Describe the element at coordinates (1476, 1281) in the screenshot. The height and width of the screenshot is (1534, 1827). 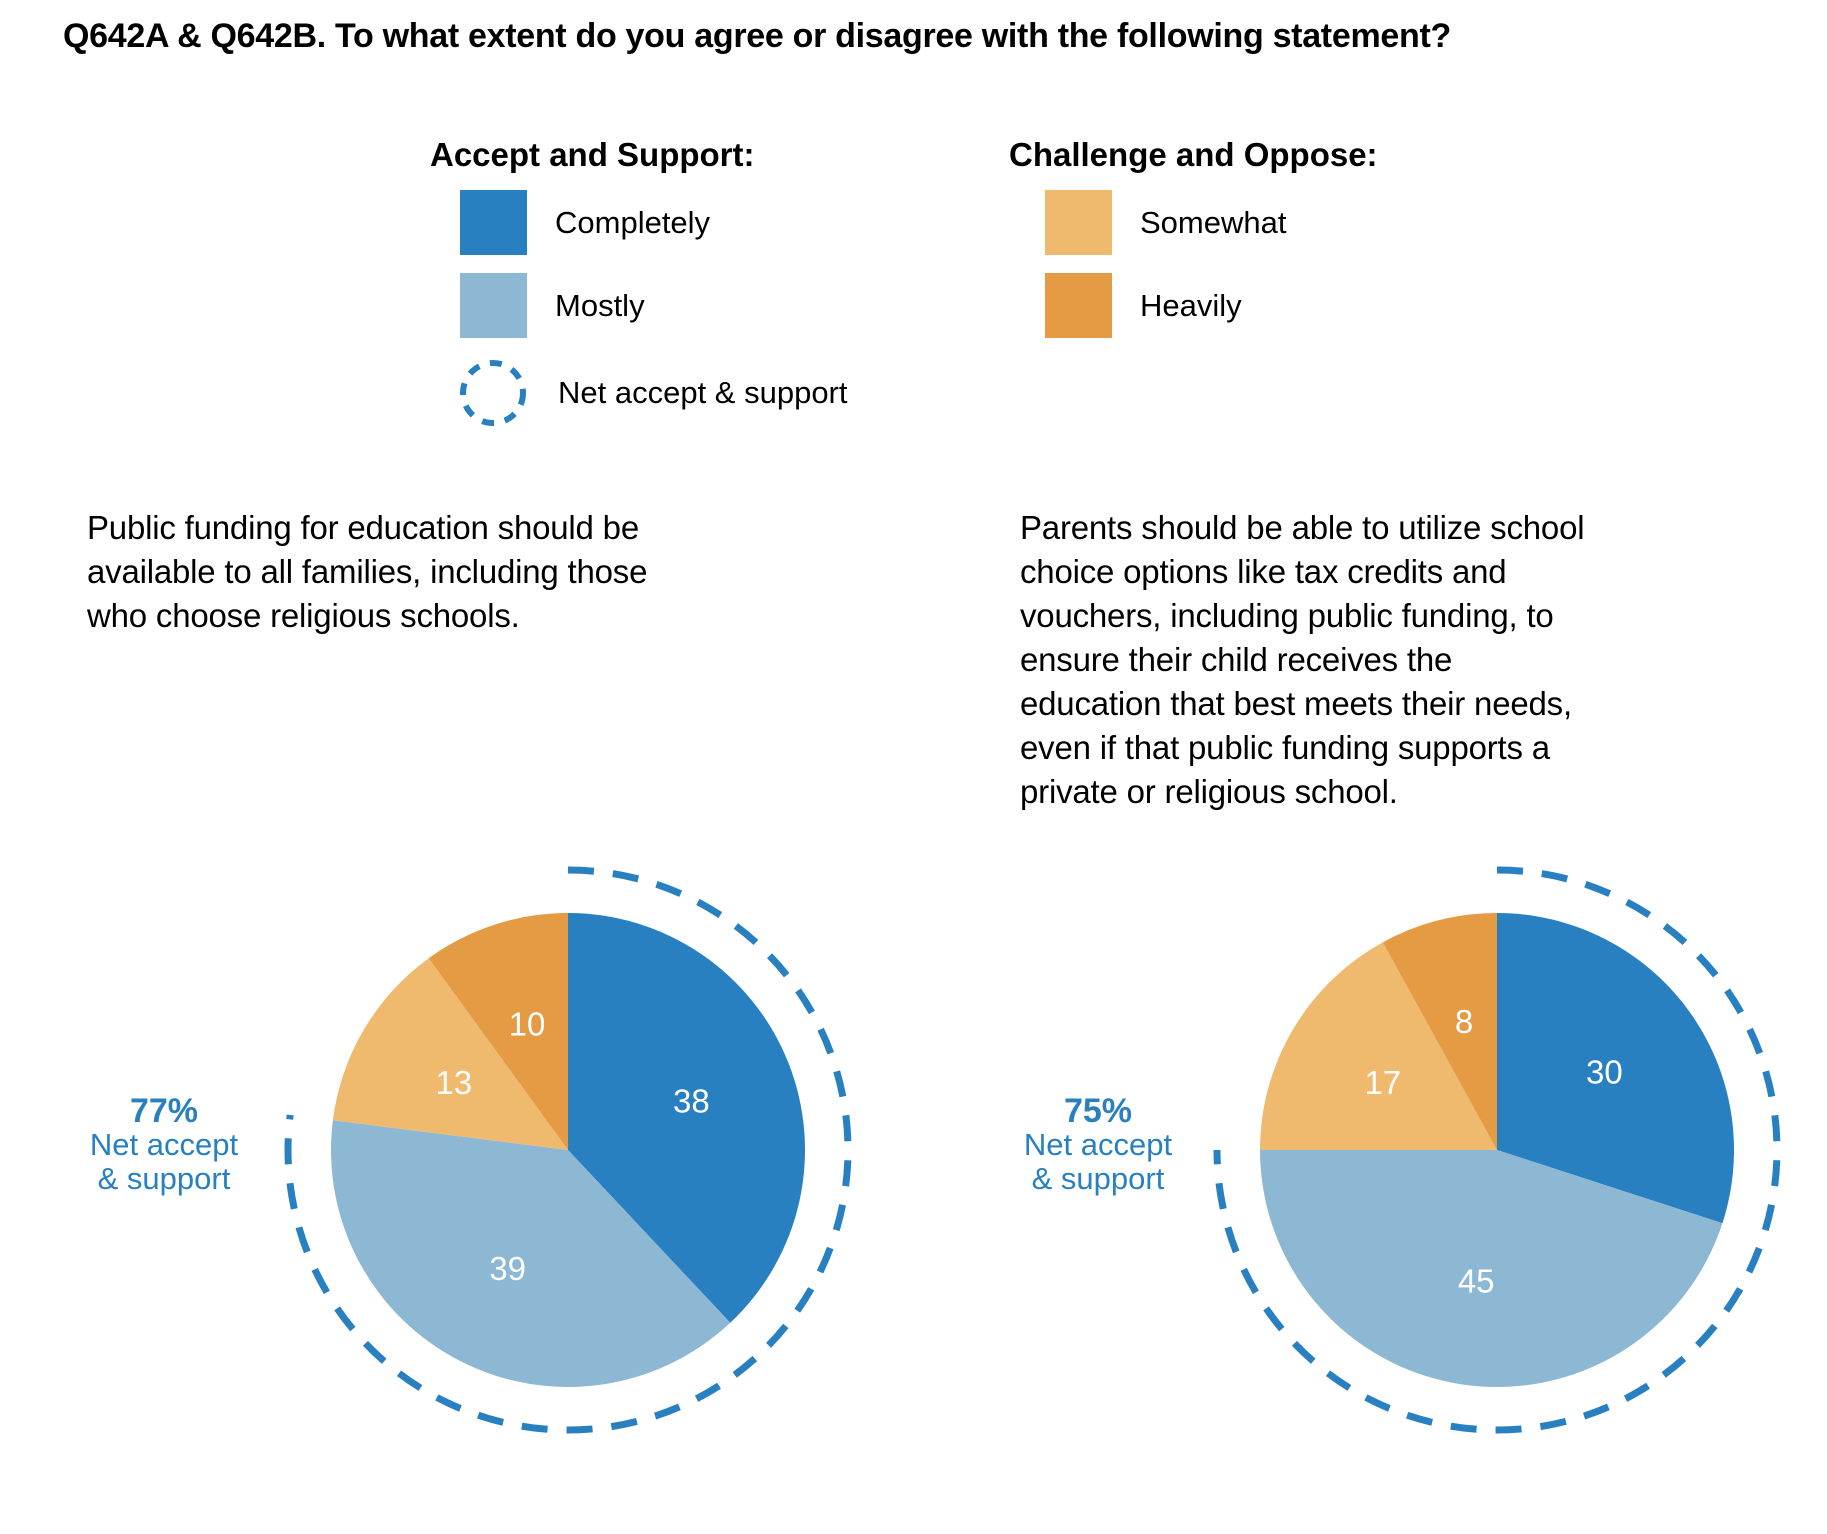
I see `slice-value-label-mostly: 45` at that location.